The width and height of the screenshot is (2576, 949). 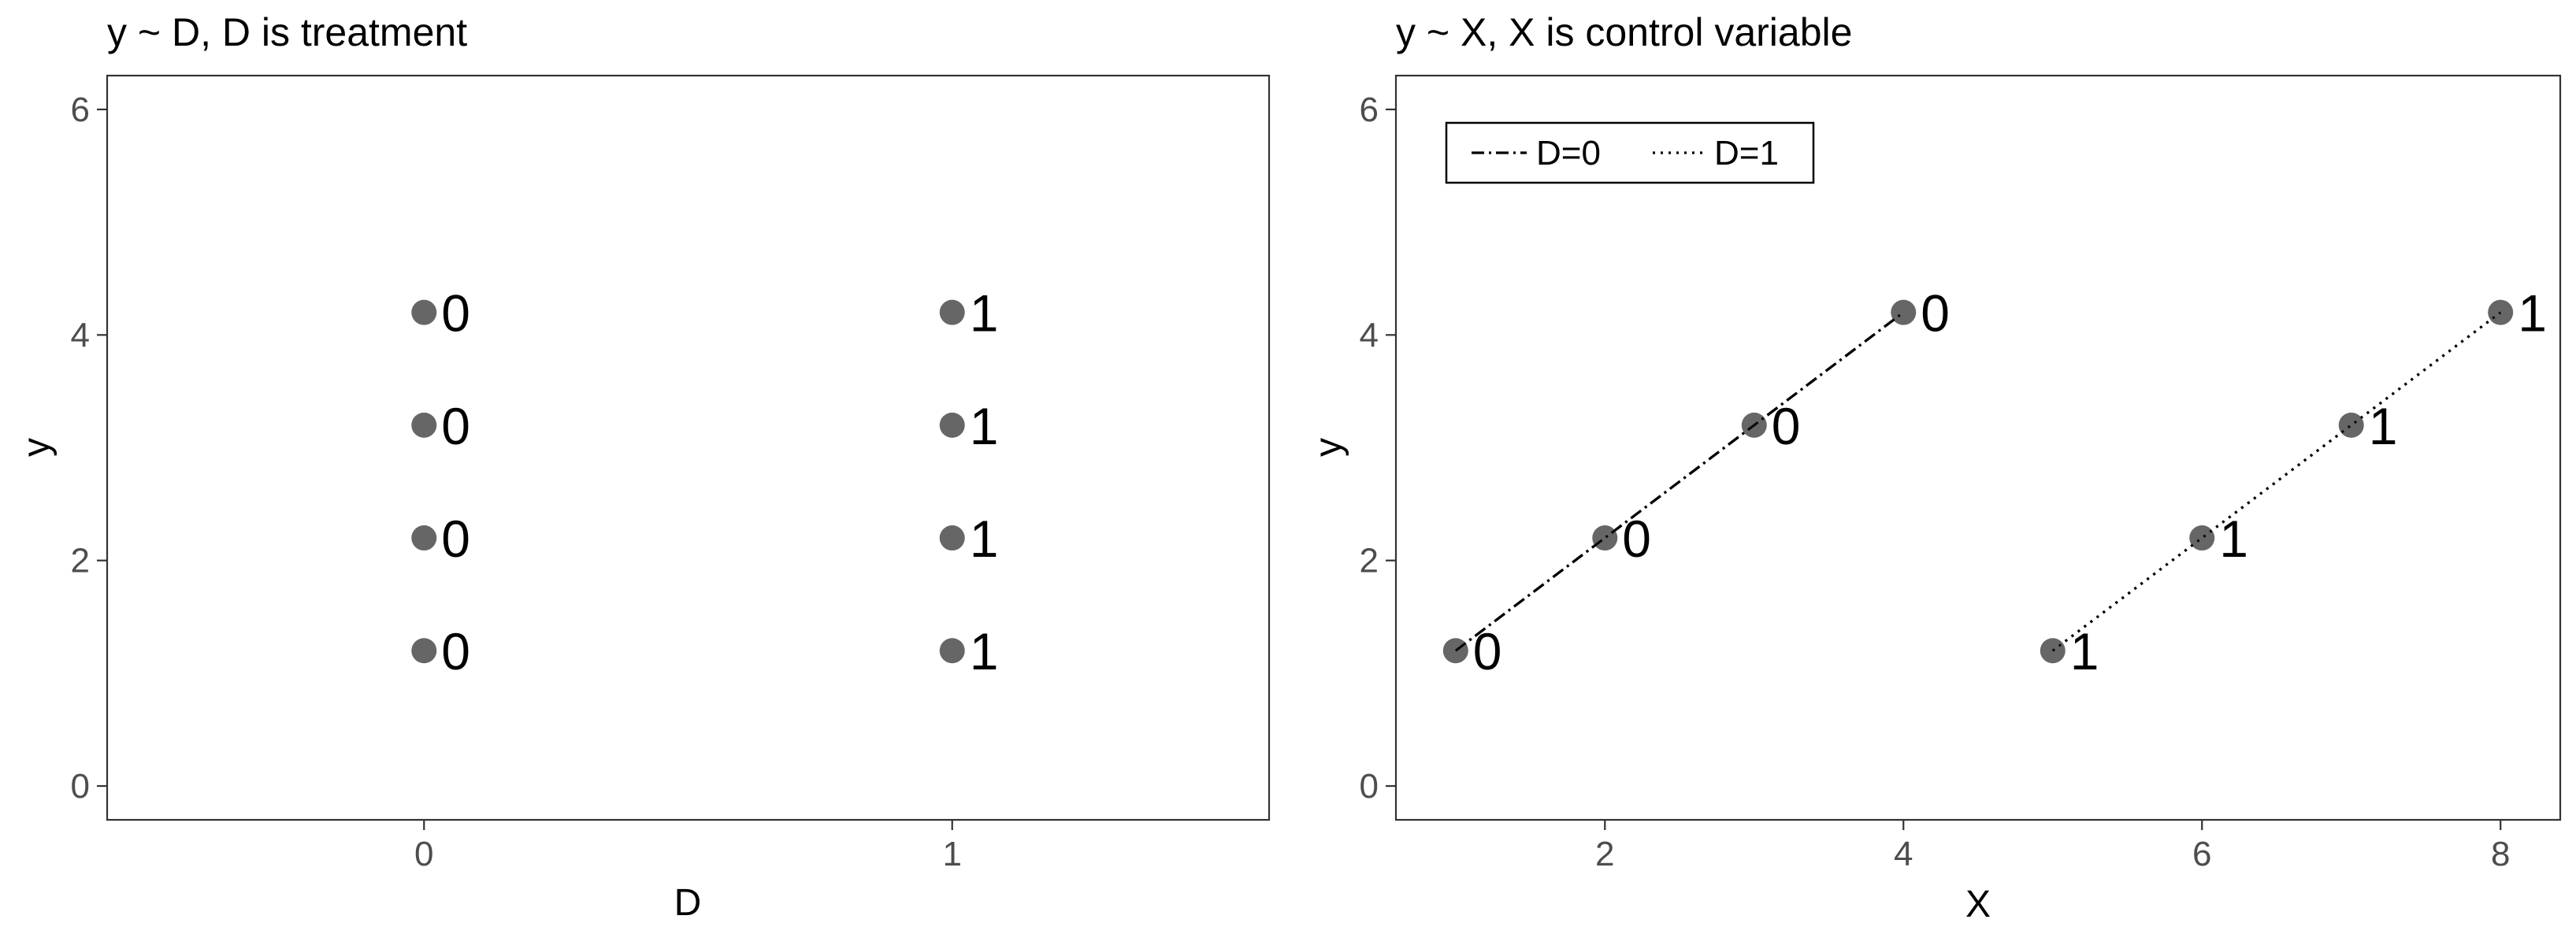 What do you see at coordinates (2500, 854) in the screenshot?
I see `x-tick-label: 8` at bounding box center [2500, 854].